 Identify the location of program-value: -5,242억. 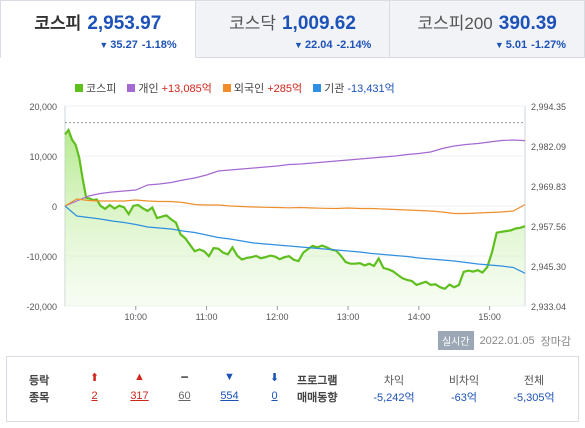
(394, 398).